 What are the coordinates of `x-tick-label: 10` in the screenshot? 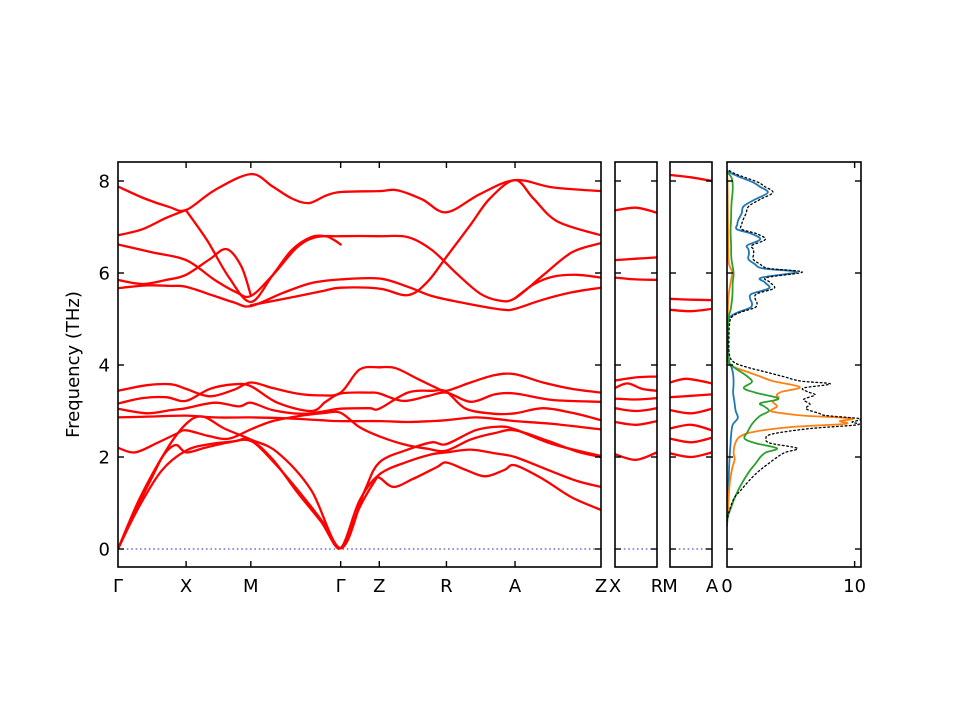 It's located at (854, 586).